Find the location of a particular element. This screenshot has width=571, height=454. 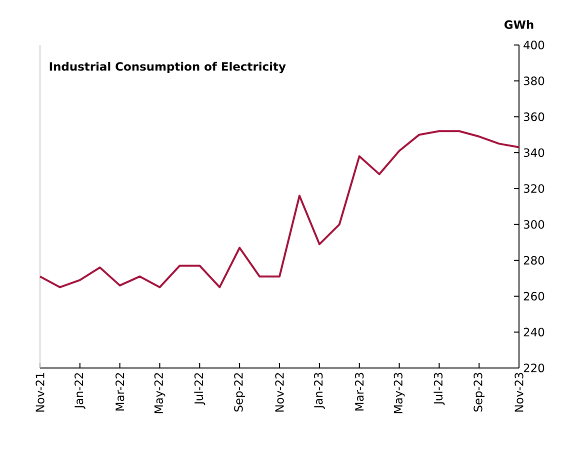

x-tick-label: Mar-23 is located at coordinates (359, 391).